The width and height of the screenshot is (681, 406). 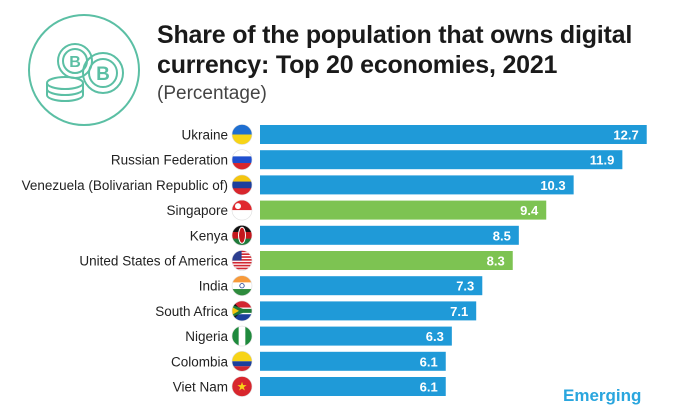 I want to click on bar-row: Kenya 8.5, so click(x=354, y=235).